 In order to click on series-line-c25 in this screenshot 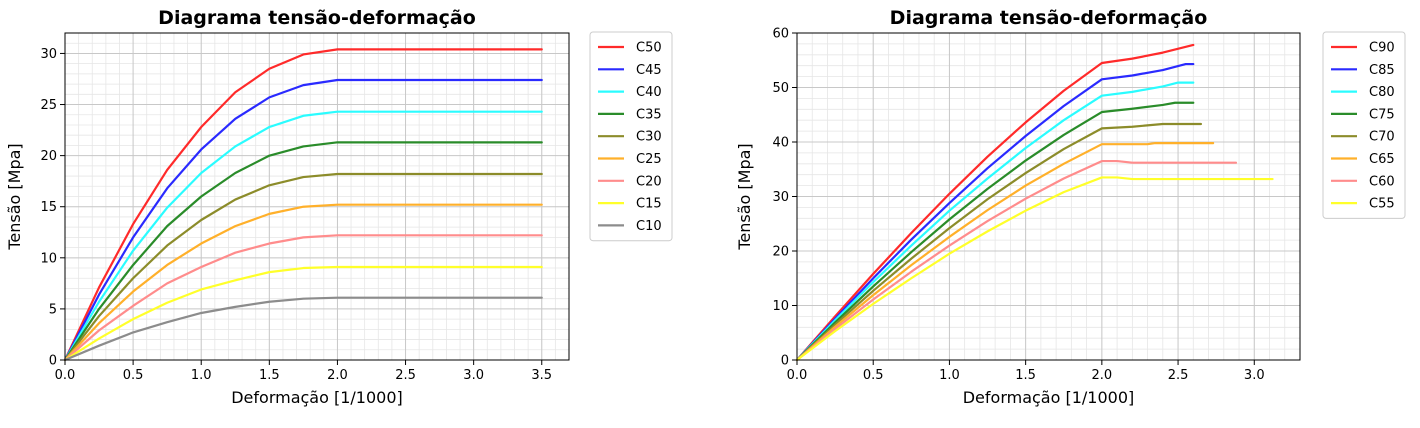, I will do `click(303, 282)`.